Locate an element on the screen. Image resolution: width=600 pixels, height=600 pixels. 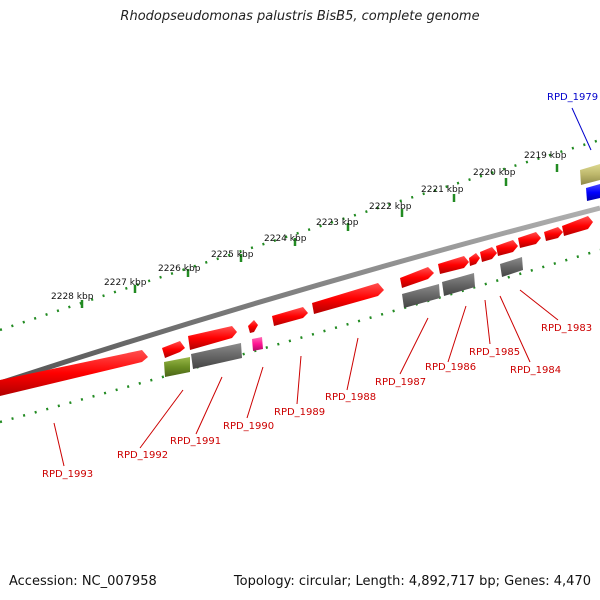
gene-label-rpd-1987: RPD_1987 is located at coordinates (400, 382).